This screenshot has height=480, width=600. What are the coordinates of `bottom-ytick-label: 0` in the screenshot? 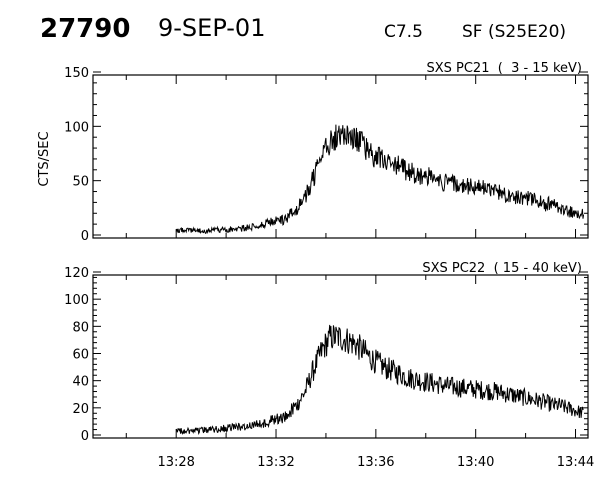 It's located at (85, 436).